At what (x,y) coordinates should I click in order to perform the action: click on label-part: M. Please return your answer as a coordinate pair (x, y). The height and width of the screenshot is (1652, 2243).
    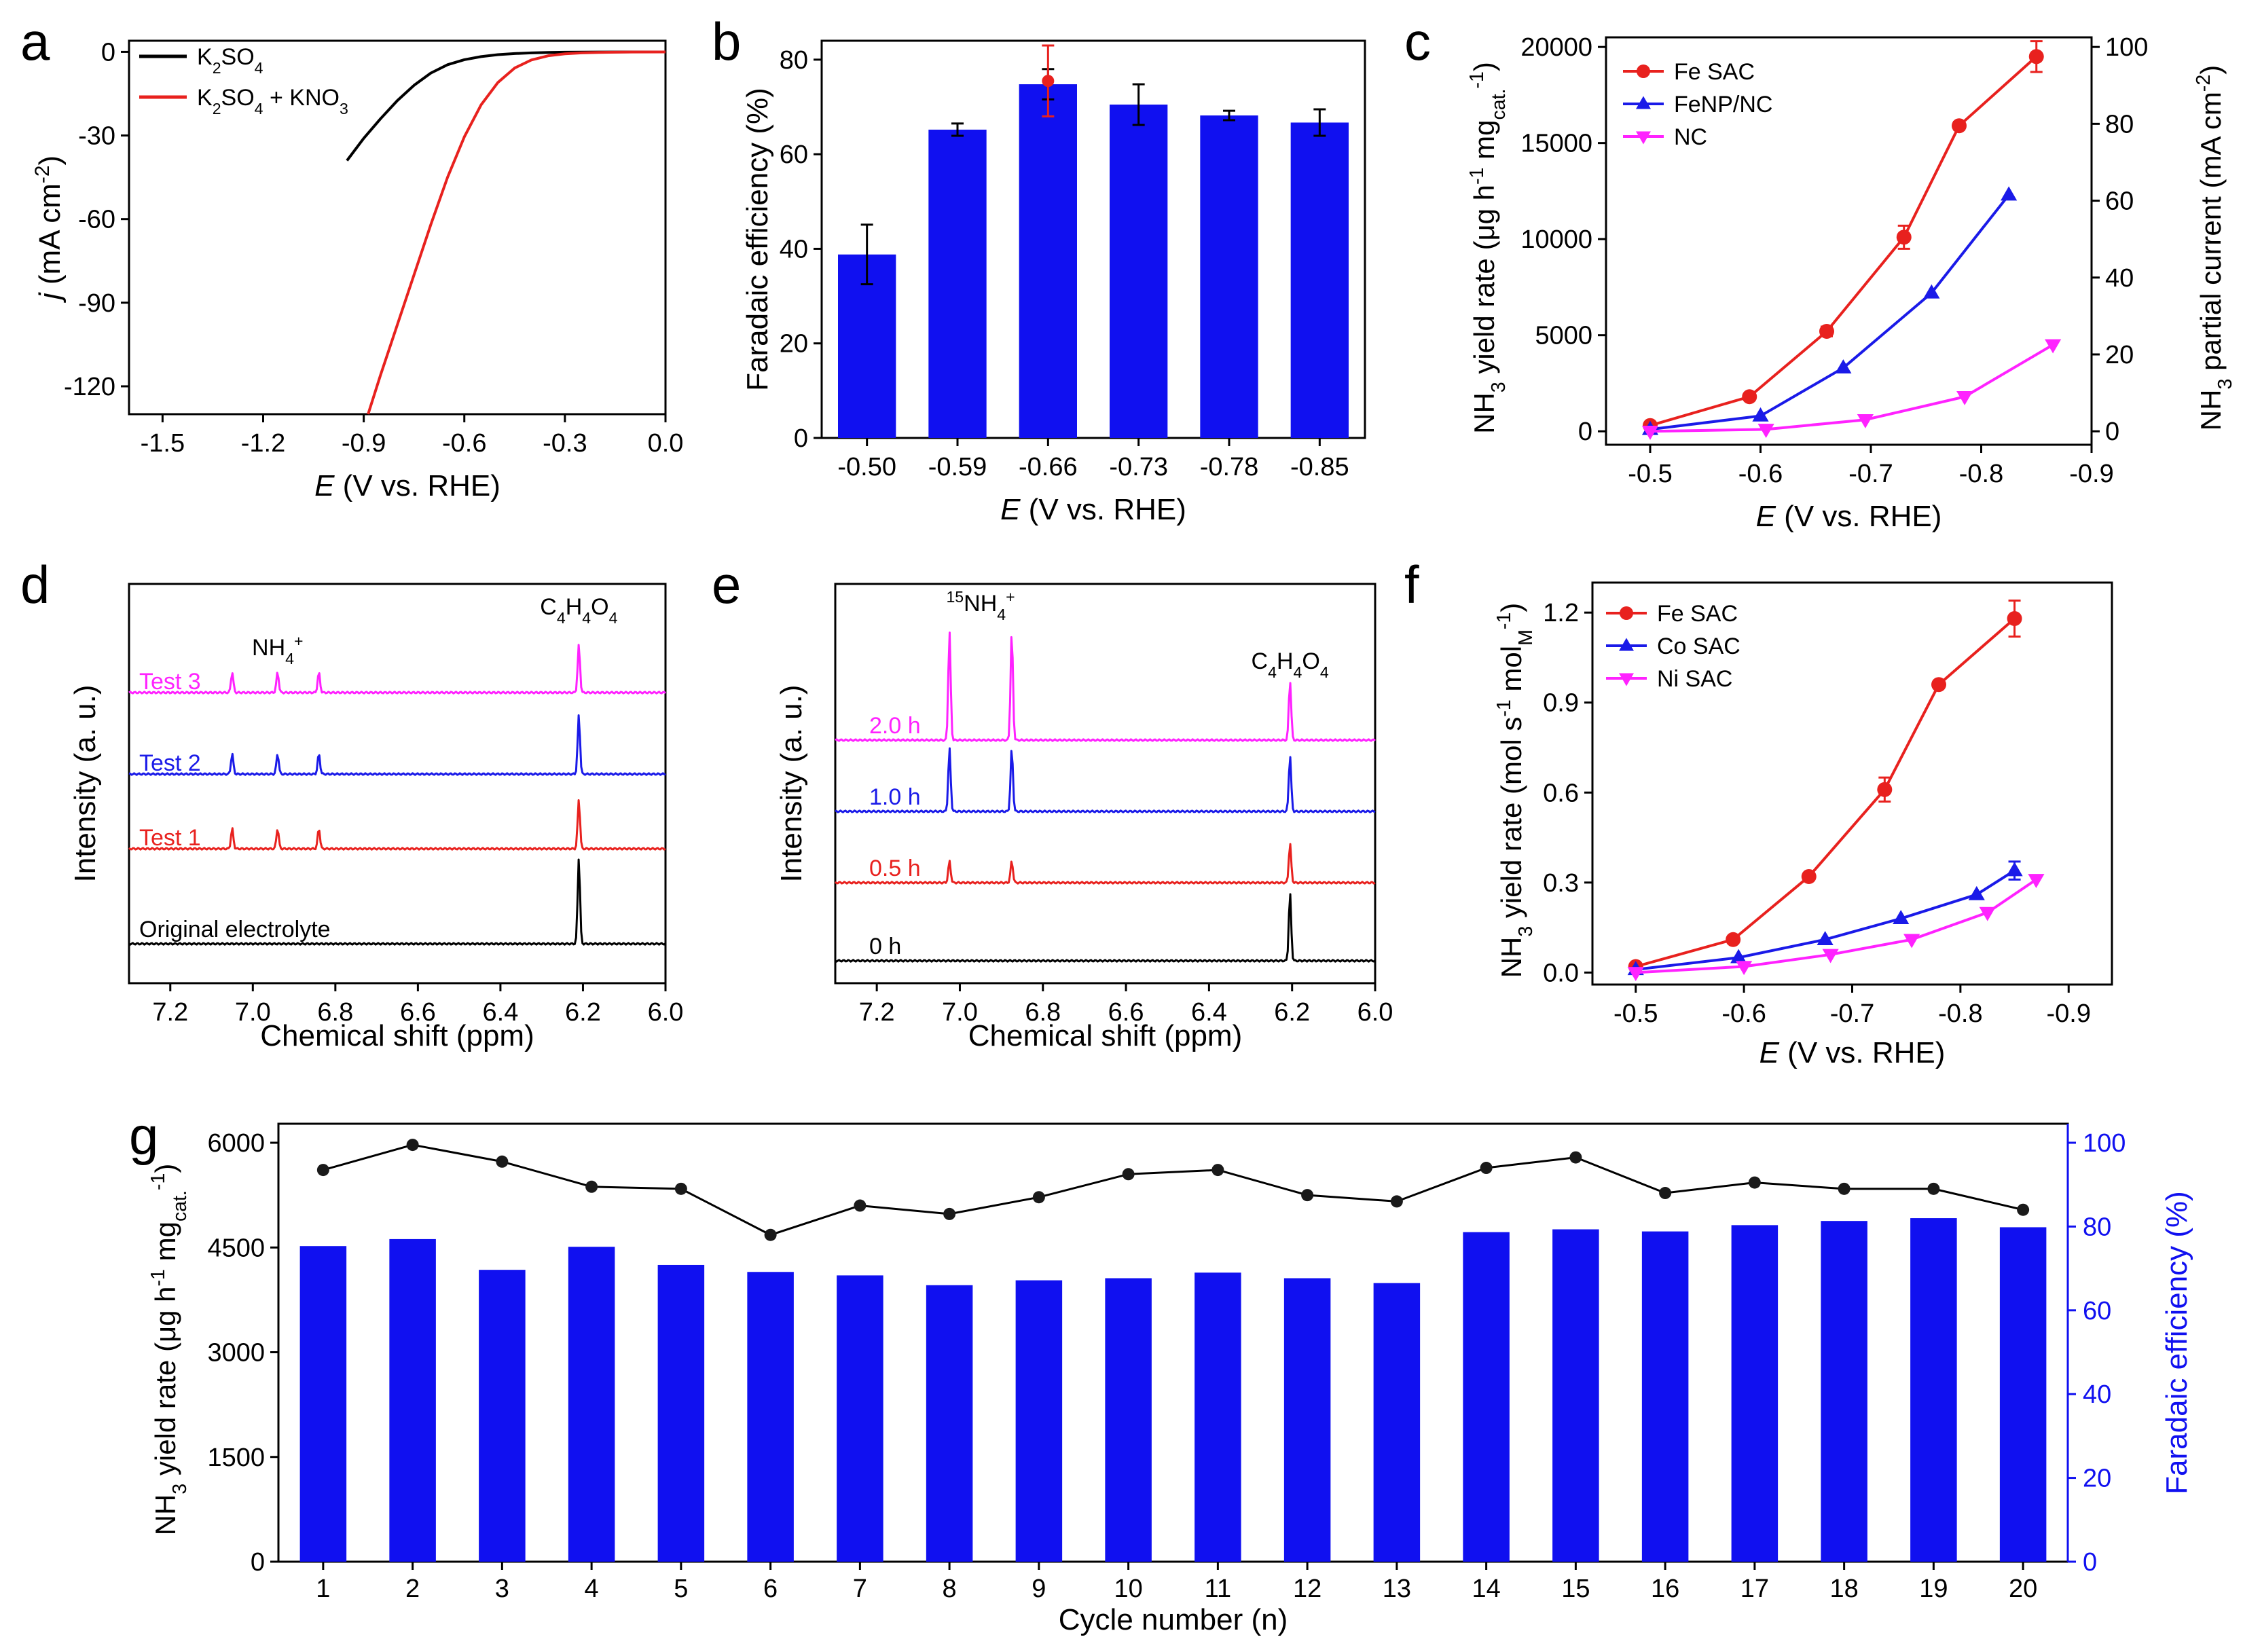
    Looking at the image, I should click on (1526, 638).